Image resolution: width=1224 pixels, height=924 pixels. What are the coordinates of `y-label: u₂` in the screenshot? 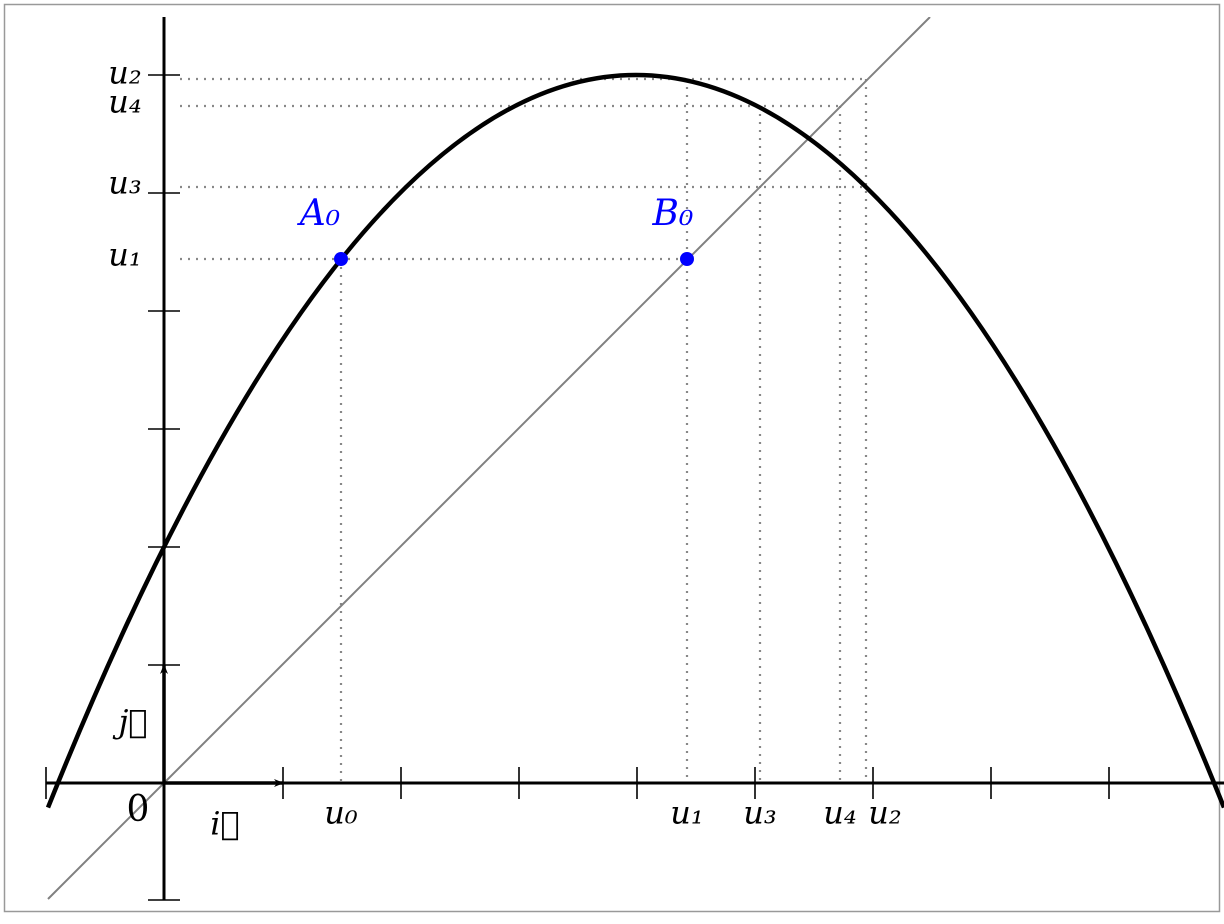 It's located at (124, 73).